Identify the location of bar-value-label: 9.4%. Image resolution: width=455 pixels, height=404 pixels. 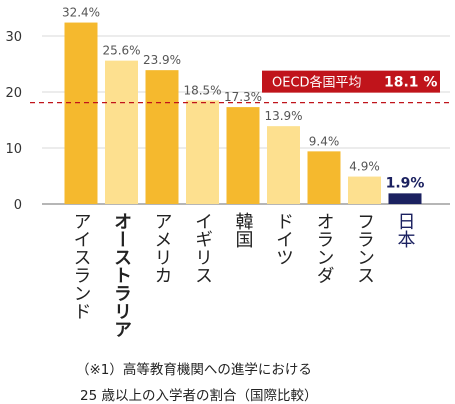
(324, 141).